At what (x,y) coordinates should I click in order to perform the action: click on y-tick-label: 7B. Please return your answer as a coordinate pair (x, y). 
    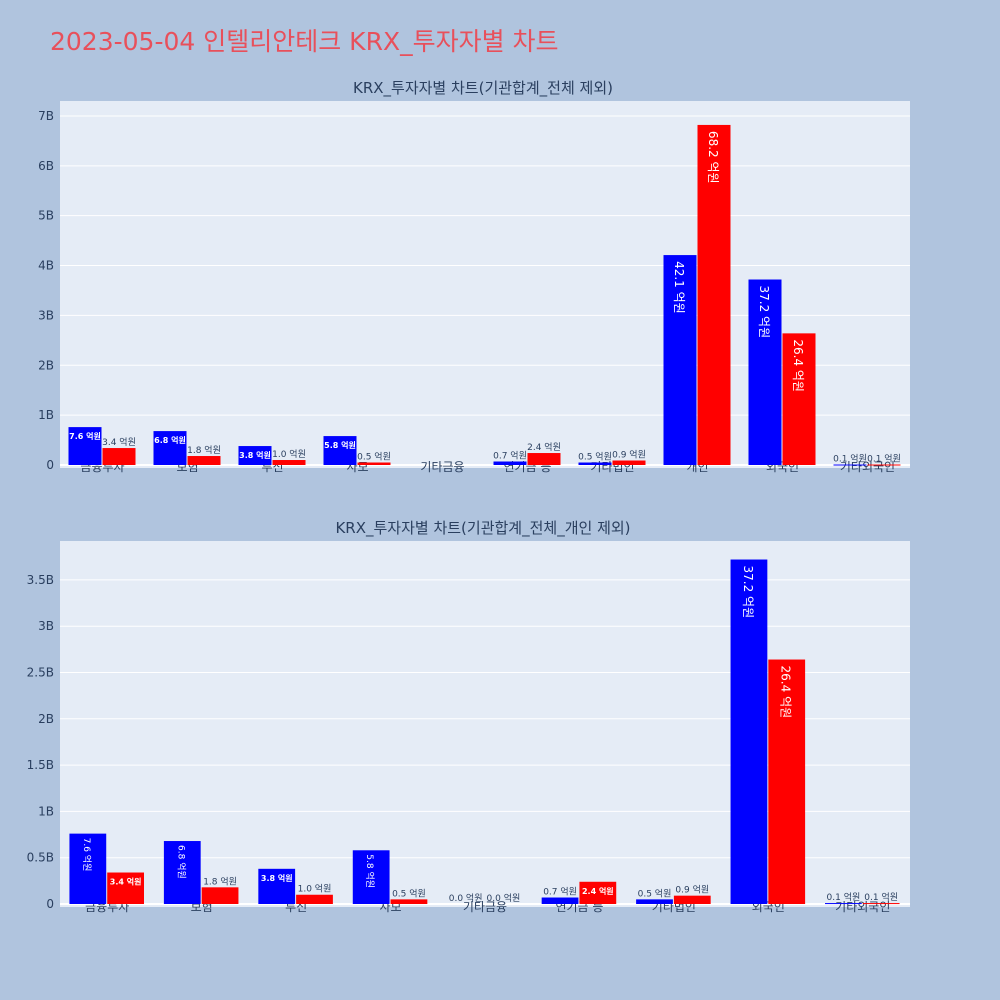
    Looking at the image, I should click on (46, 116).